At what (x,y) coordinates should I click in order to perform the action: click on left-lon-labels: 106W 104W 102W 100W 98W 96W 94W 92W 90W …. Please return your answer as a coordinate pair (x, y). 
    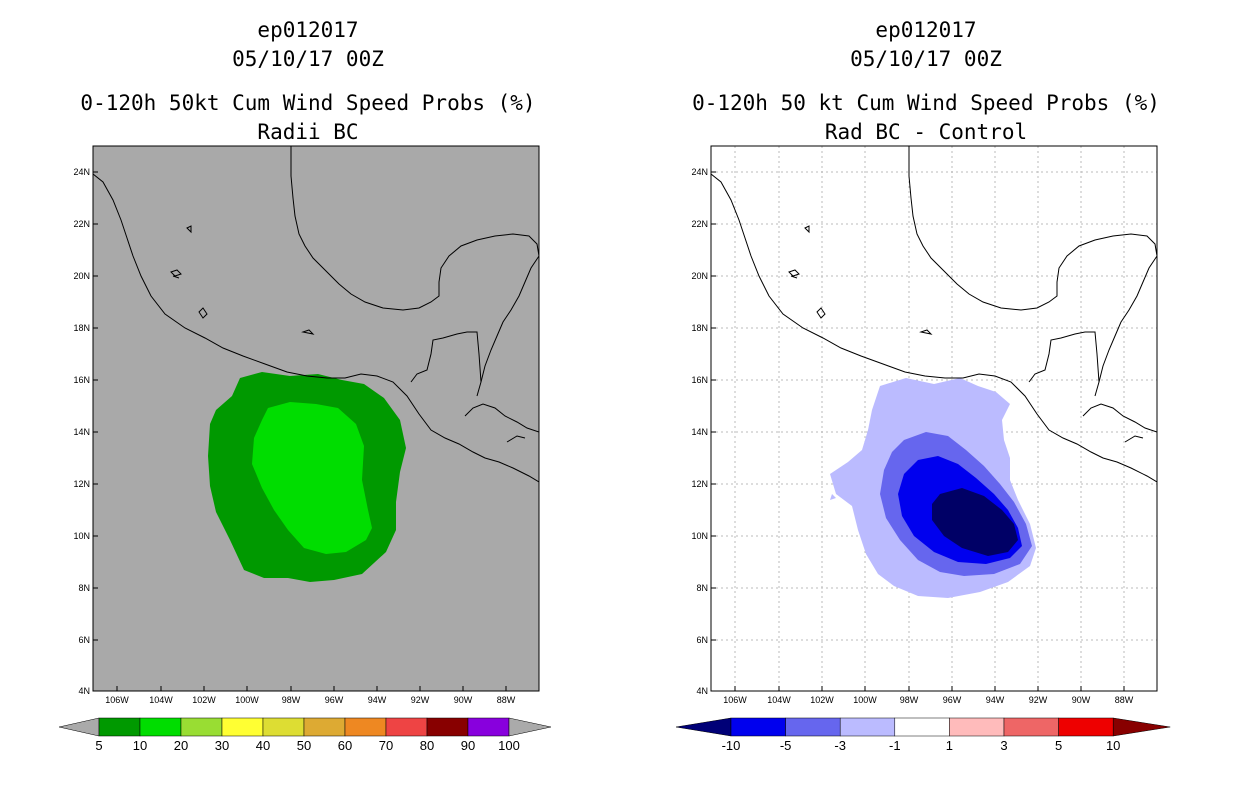
    Looking at the image, I should click on (310, 700).